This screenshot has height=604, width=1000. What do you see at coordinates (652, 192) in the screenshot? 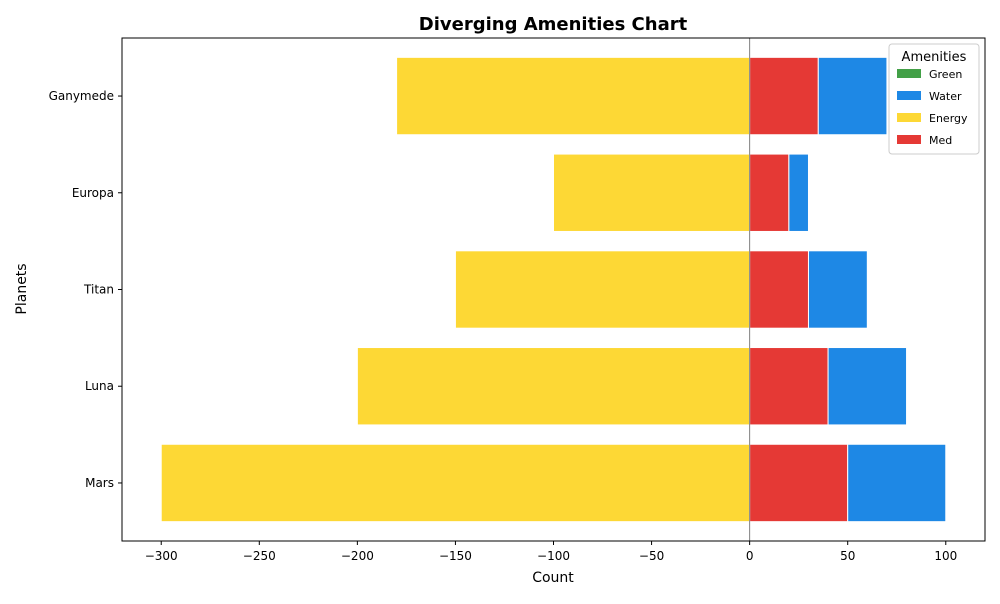
I see `bar-energy-europa` at bounding box center [652, 192].